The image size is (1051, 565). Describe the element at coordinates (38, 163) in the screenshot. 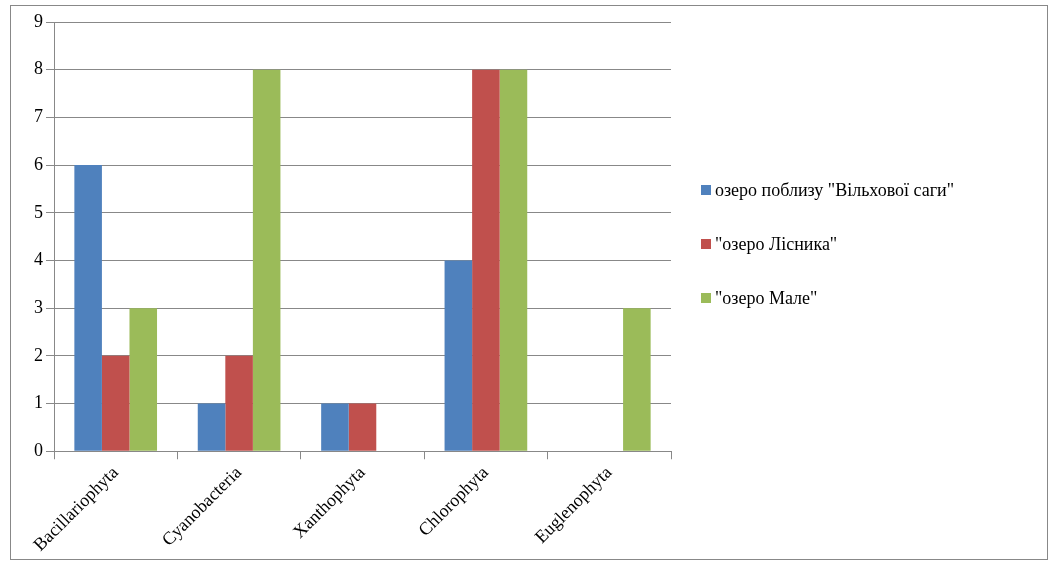

I see `y-tick-label: 6` at that location.